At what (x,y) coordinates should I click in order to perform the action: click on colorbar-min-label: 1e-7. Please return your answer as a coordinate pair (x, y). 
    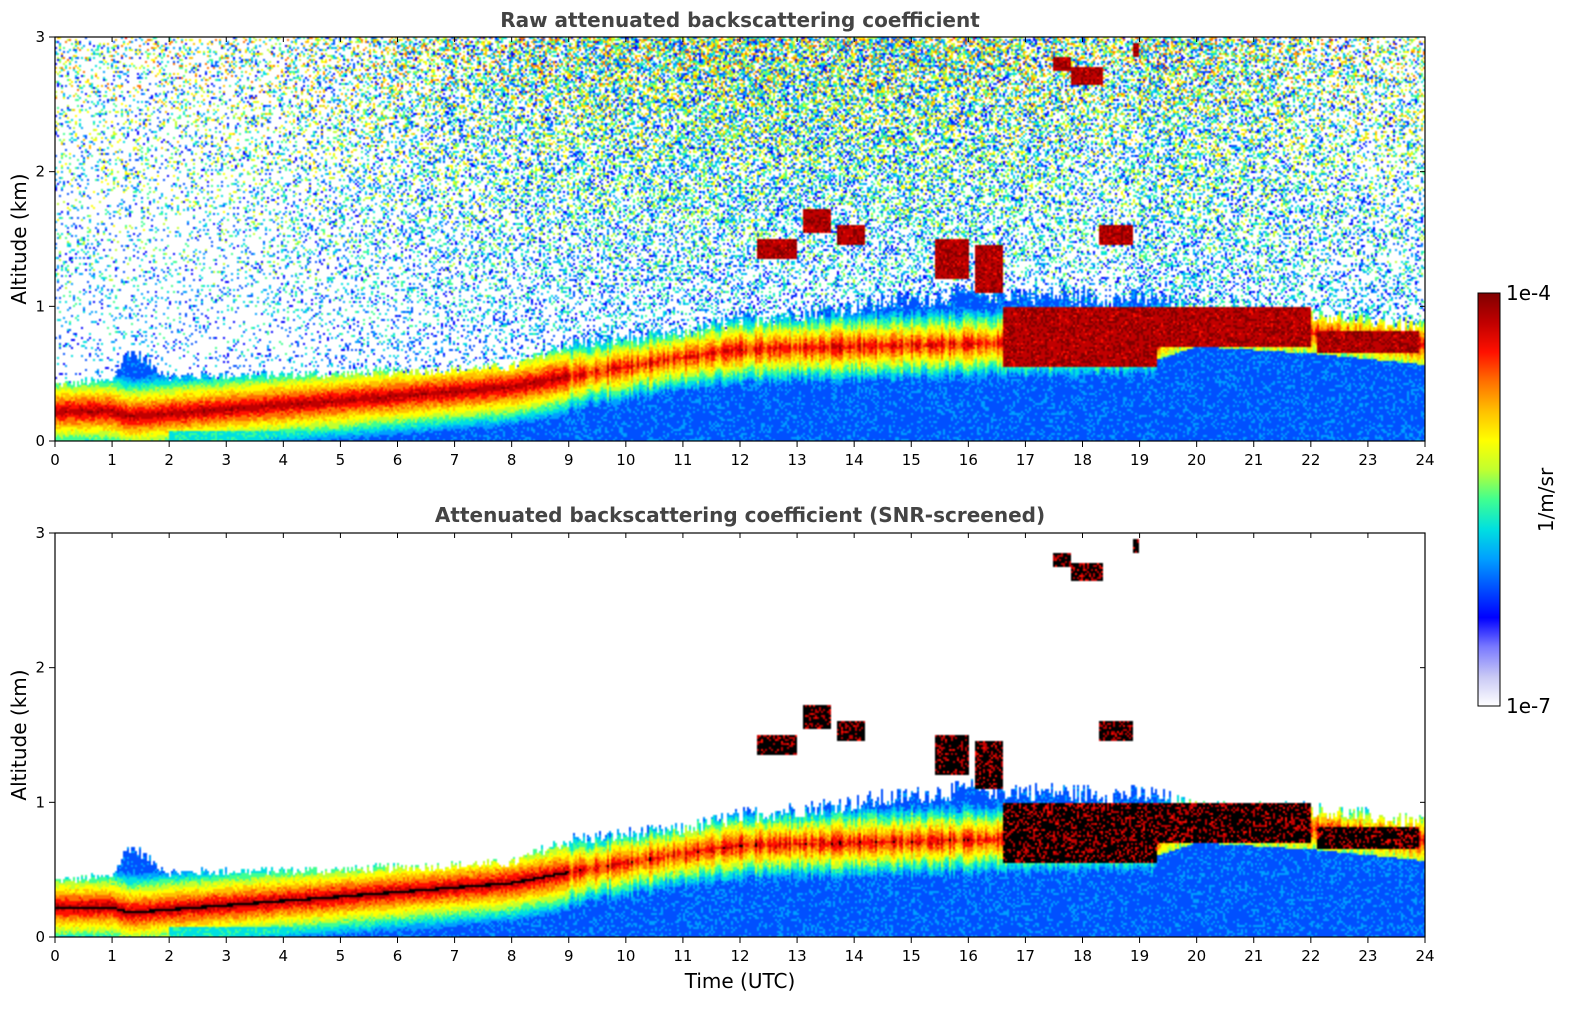
    Looking at the image, I should click on (1528, 706).